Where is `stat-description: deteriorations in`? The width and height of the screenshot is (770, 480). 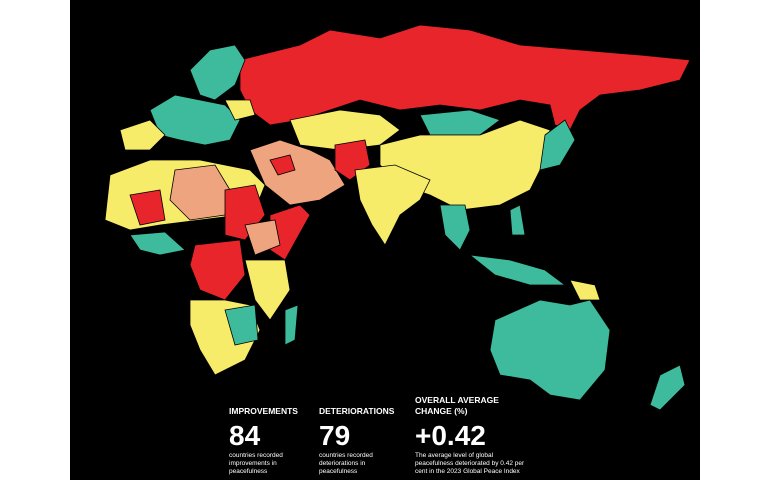 stat-description: deteriorations in is located at coordinates (342, 463).